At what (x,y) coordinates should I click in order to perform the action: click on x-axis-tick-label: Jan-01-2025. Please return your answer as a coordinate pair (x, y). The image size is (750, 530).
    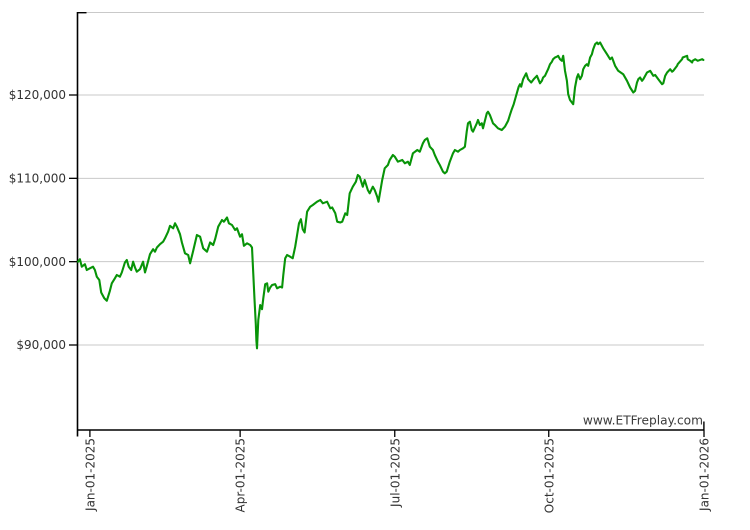
    Looking at the image, I should click on (90, 475).